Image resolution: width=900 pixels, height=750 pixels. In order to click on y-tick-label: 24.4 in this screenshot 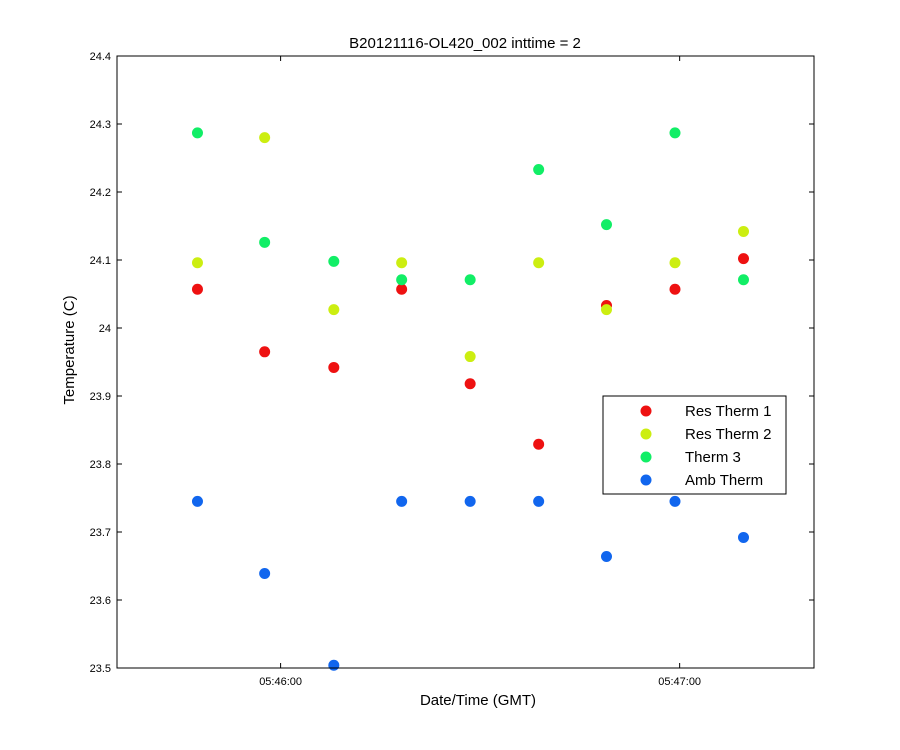, I will do `click(100, 57)`.